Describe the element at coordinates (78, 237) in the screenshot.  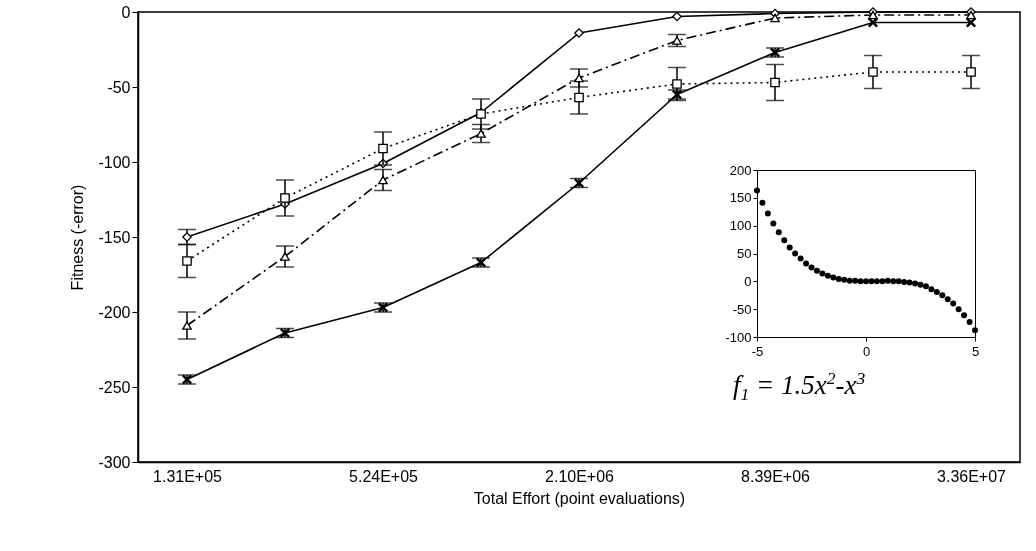
I see `y-axis-title: Fitness (-error)` at that location.